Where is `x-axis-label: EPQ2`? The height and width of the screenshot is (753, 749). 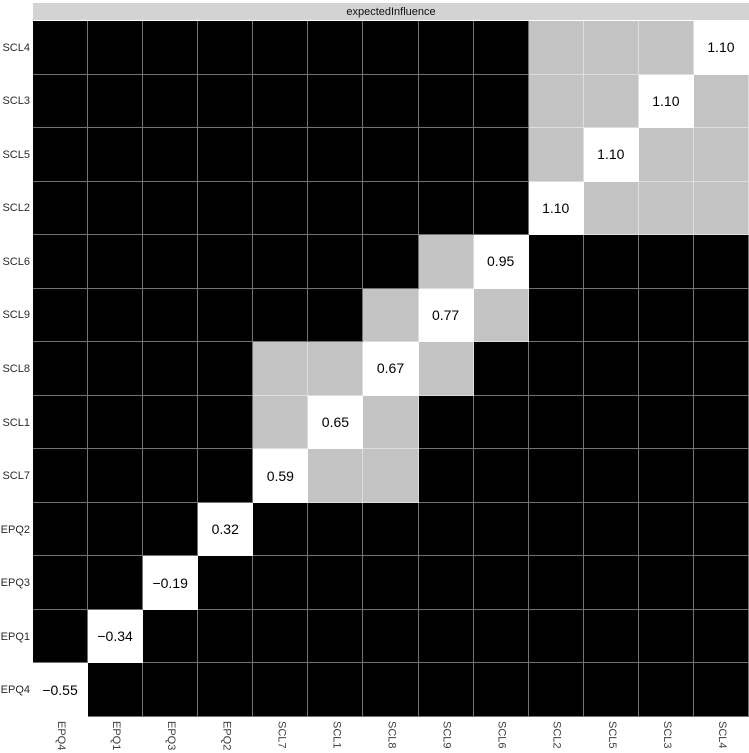
x-axis-label: EPQ2 is located at coordinates (225, 735).